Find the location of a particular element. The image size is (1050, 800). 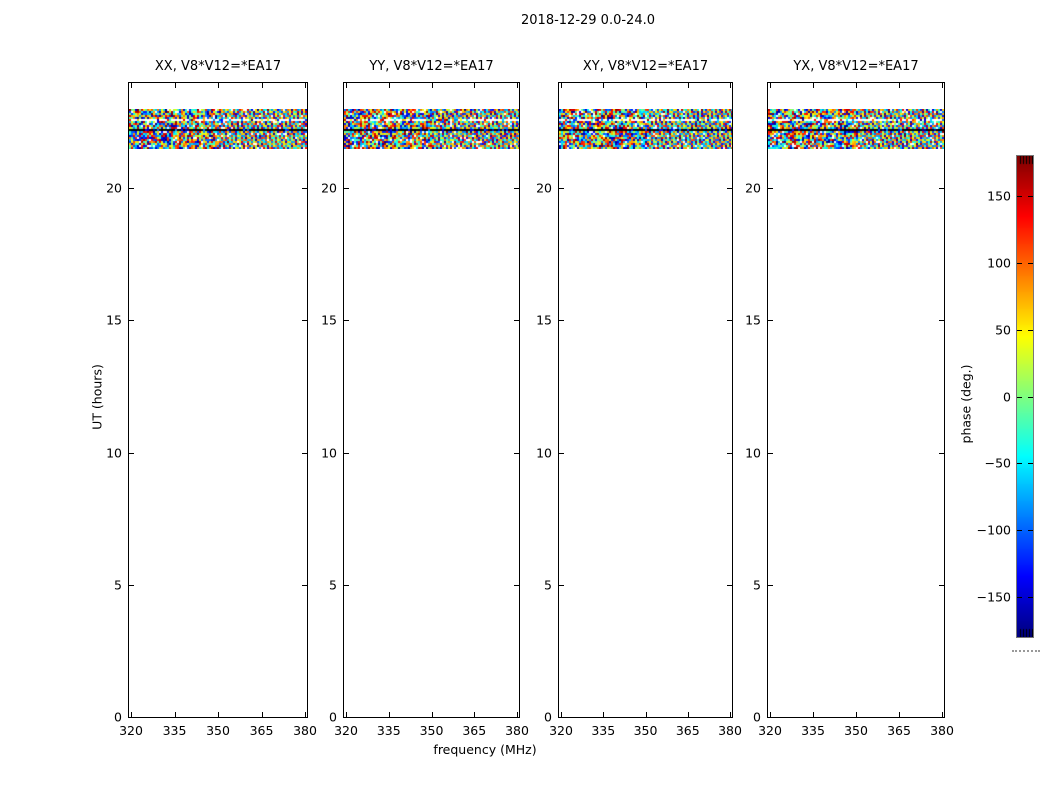

subplot-title: YY, V8*V12=*EA17 is located at coordinates (431, 66).